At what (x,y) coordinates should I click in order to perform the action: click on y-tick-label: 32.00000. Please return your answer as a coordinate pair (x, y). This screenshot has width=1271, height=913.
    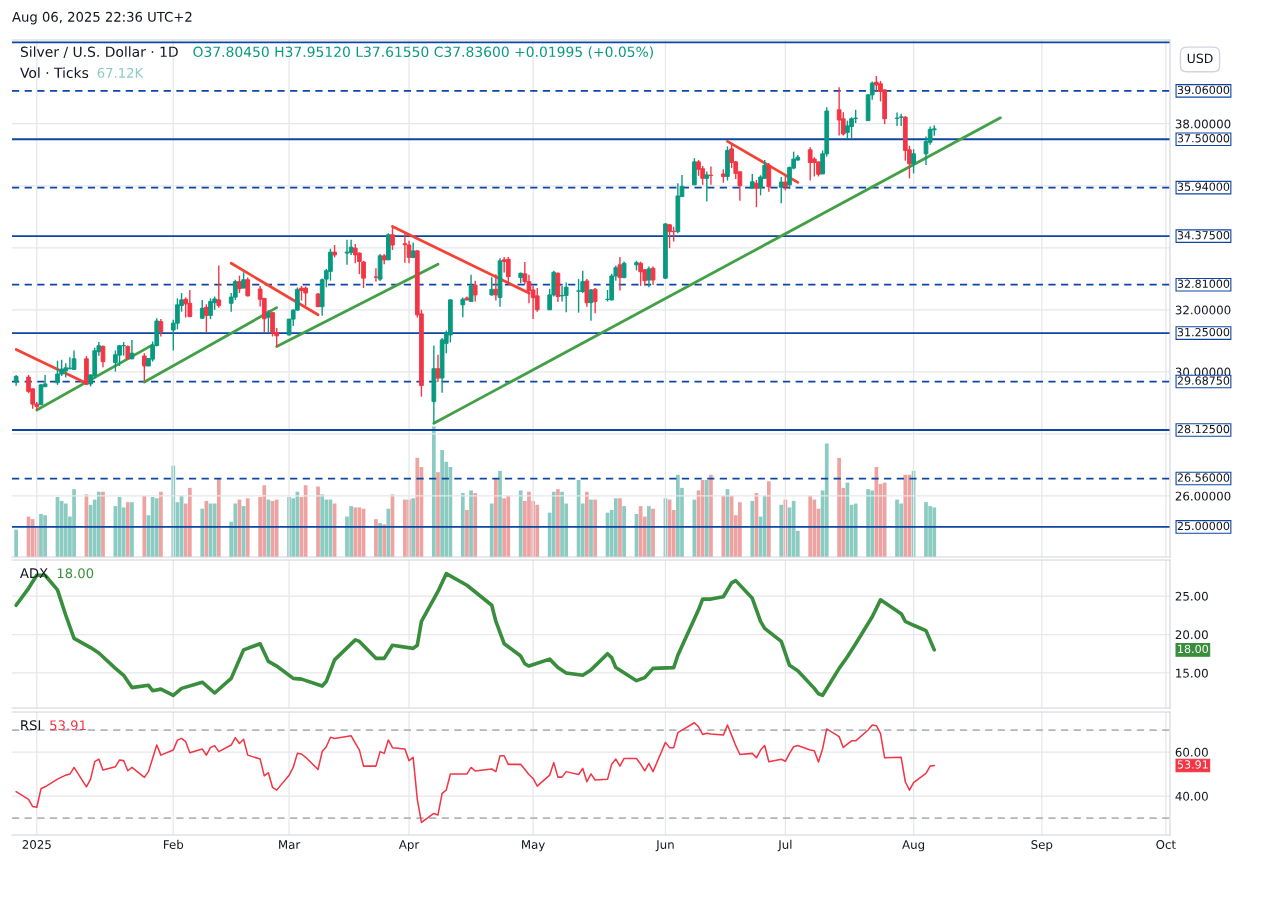
    Looking at the image, I should click on (1203, 310).